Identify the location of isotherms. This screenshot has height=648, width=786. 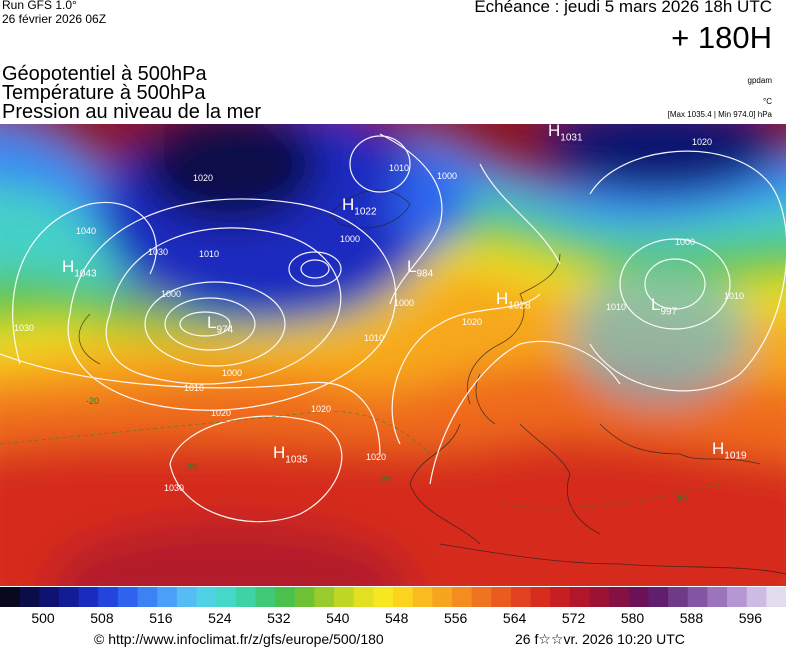
(360, 460).